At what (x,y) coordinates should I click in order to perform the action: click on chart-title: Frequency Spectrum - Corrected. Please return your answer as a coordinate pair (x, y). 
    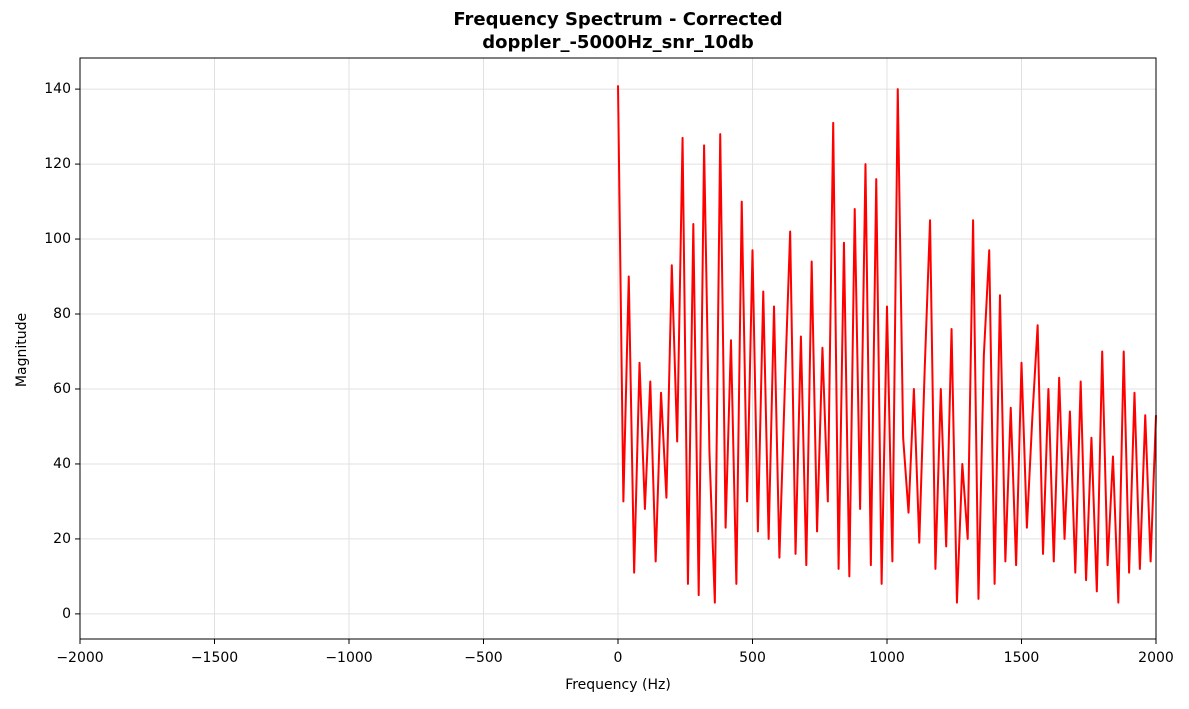
    Looking at the image, I should click on (617, 19).